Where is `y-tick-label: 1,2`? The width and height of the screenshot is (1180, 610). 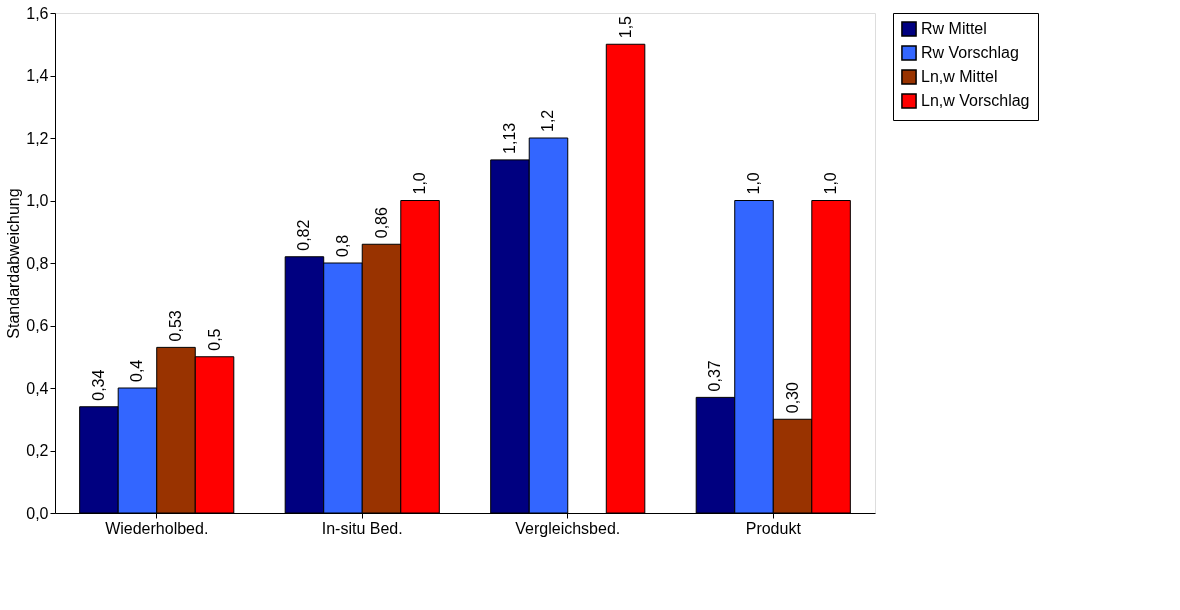 y-tick-label: 1,2 is located at coordinates (37, 138).